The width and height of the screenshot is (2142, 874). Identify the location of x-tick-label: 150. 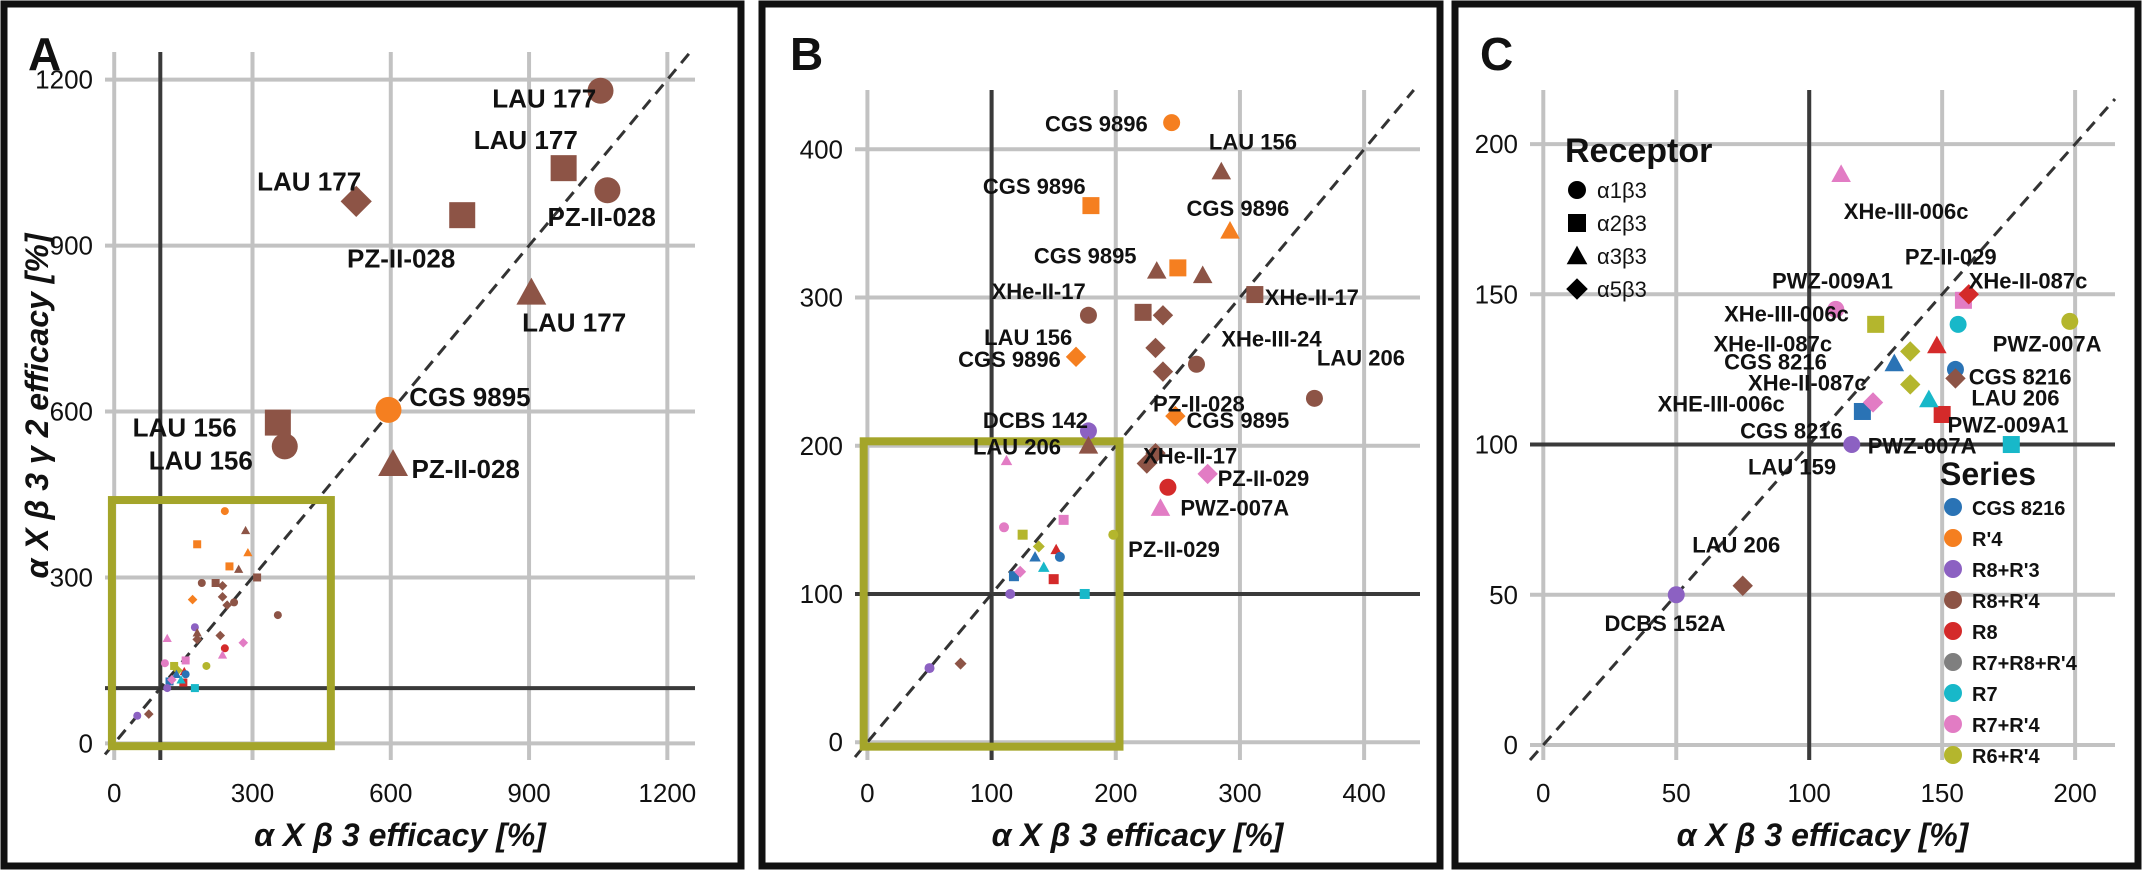
(1941, 793).